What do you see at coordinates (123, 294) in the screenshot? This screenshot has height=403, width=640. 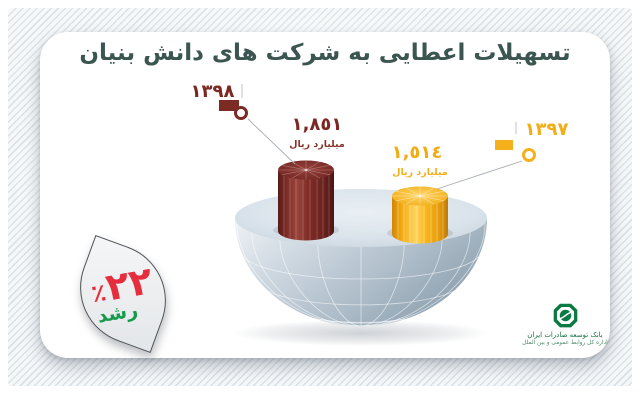 I see `growth-badge-content: ٪ ٢٢ رشد` at bounding box center [123, 294].